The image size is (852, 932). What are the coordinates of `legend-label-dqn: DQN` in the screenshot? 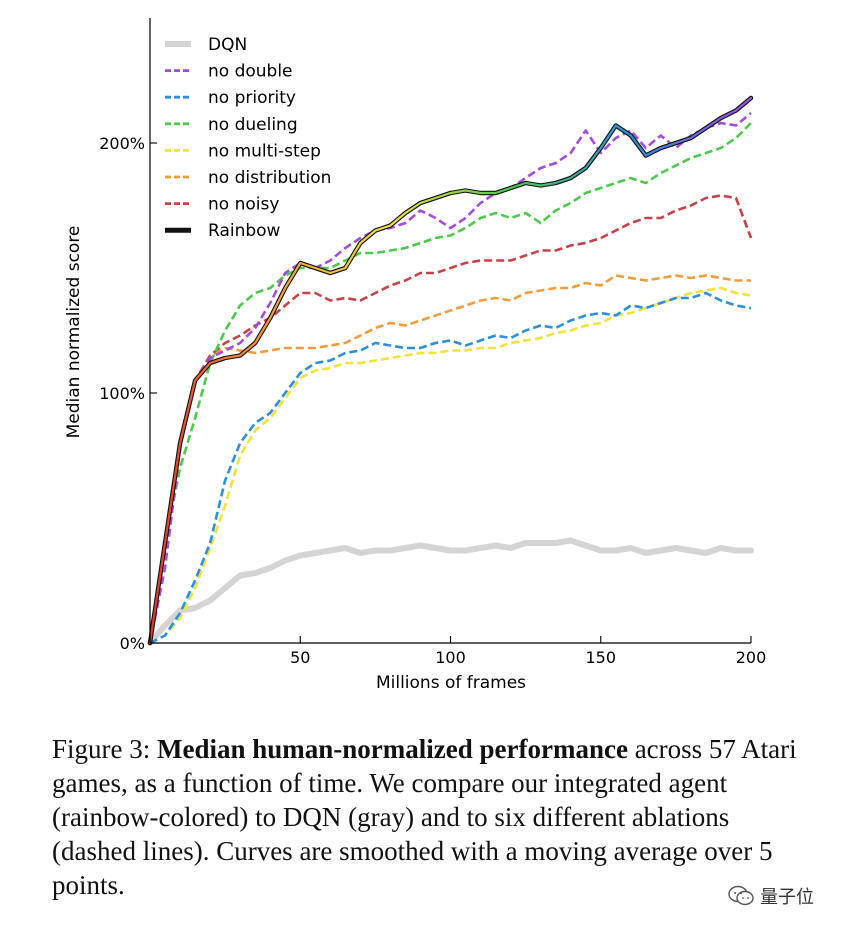 It's located at (227, 45).